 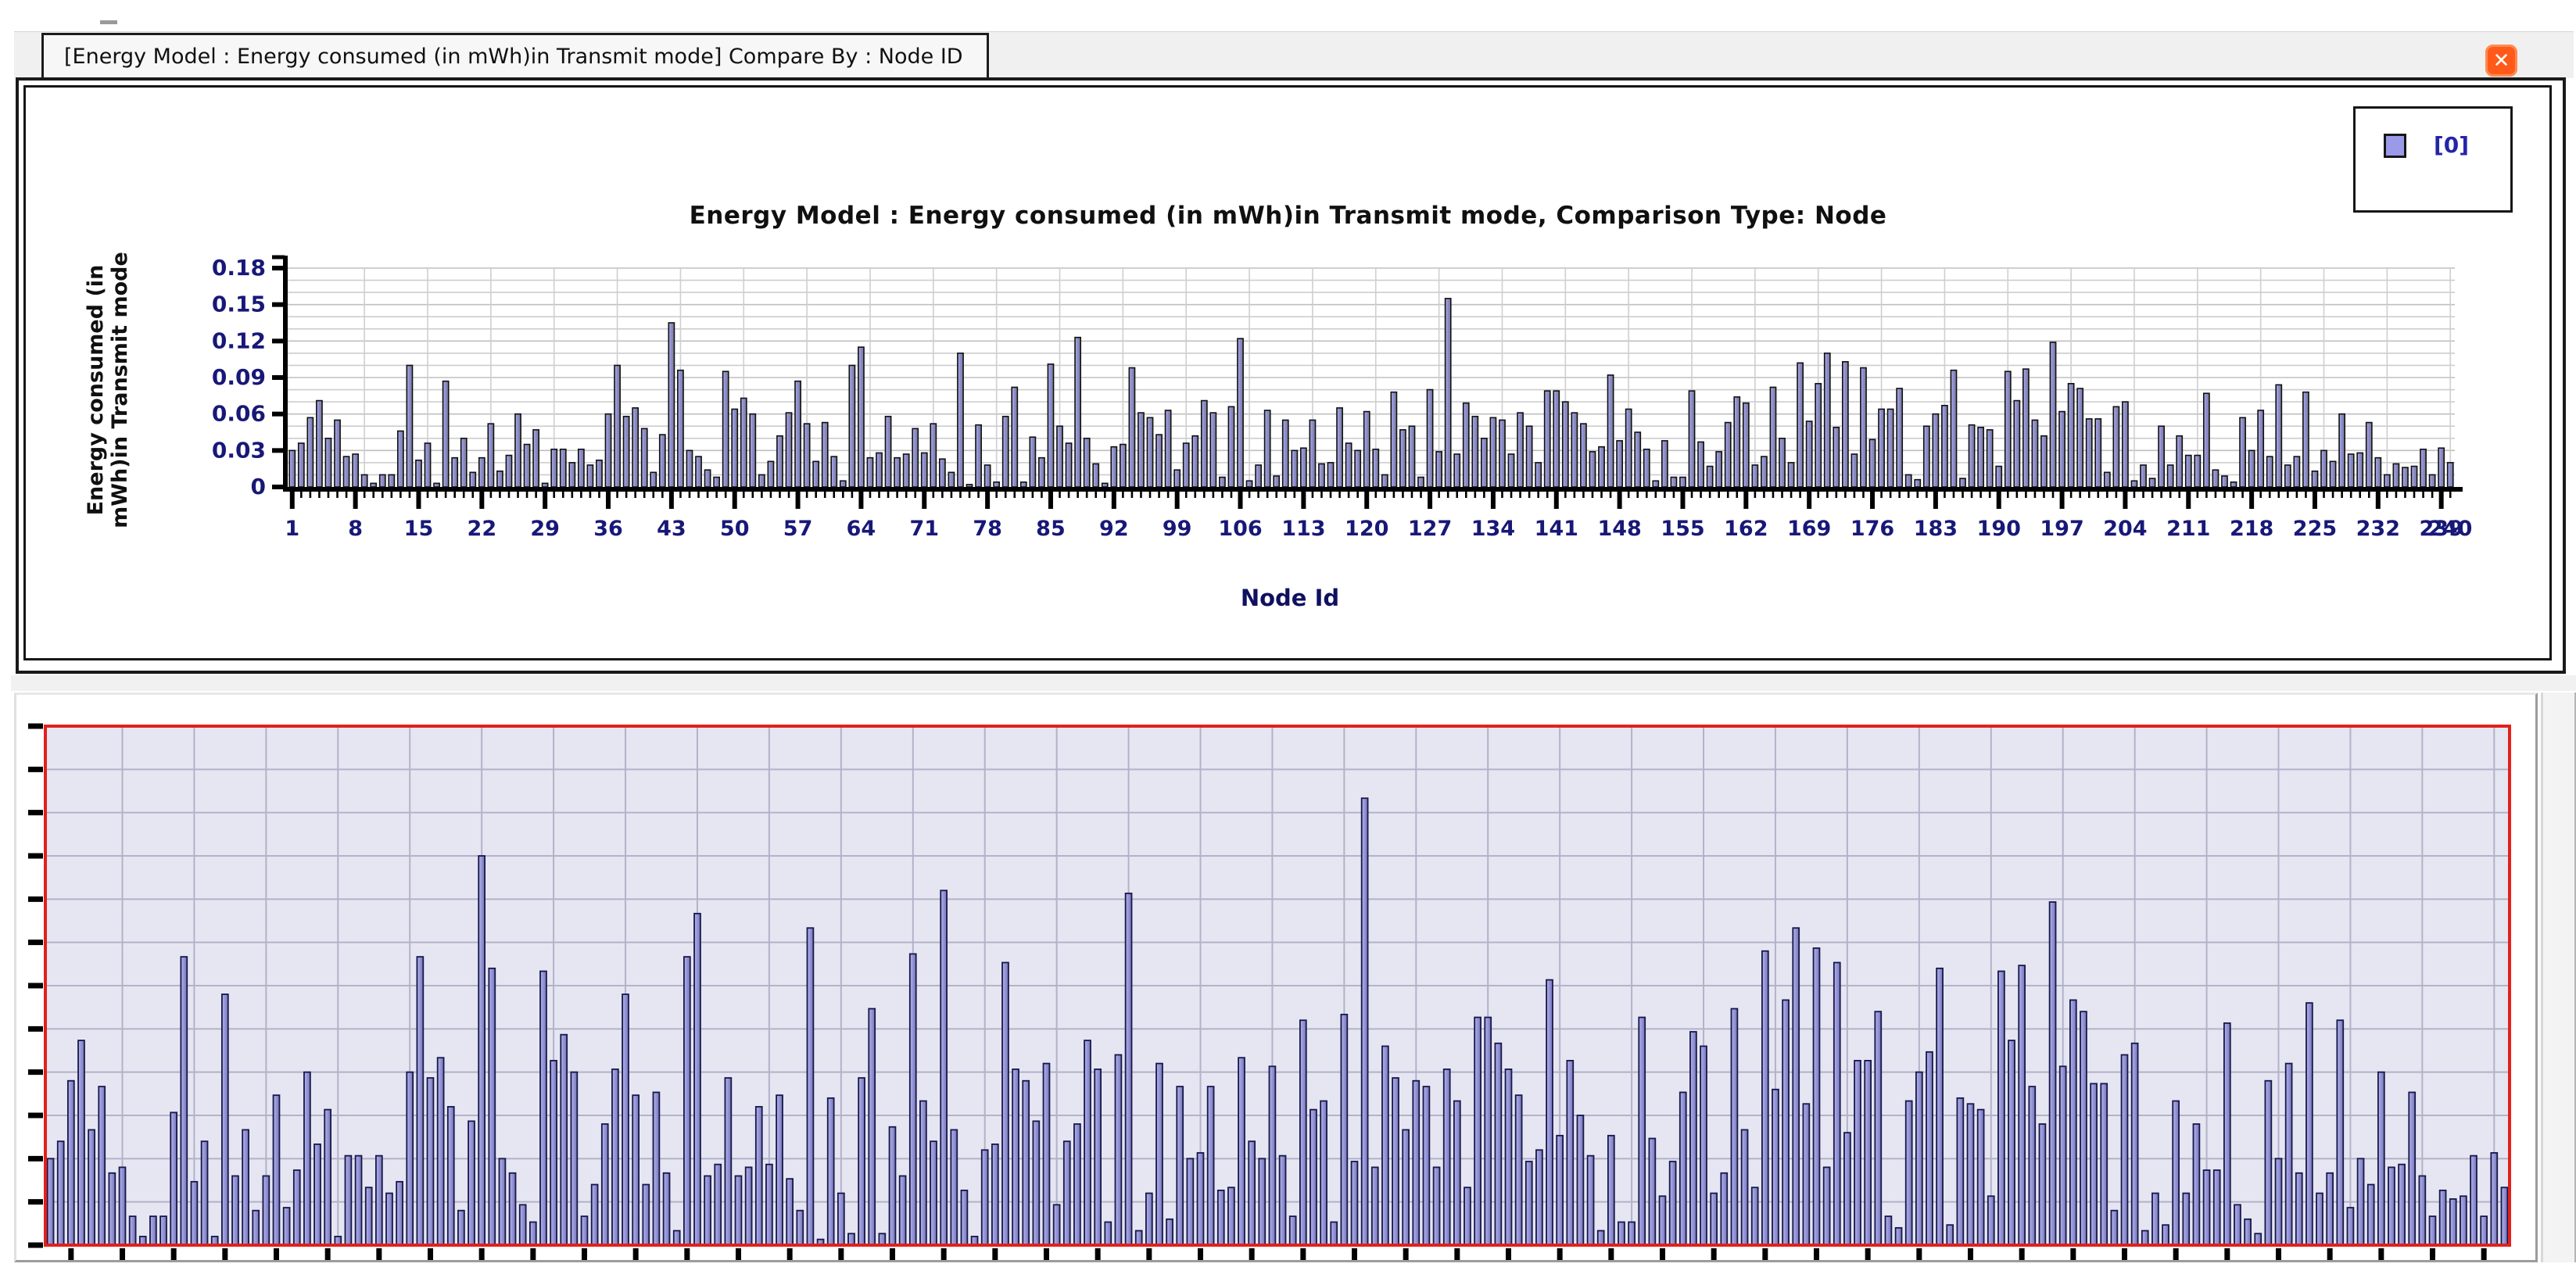 I want to click on y-tick-label: 0.18, so click(x=239, y=268).